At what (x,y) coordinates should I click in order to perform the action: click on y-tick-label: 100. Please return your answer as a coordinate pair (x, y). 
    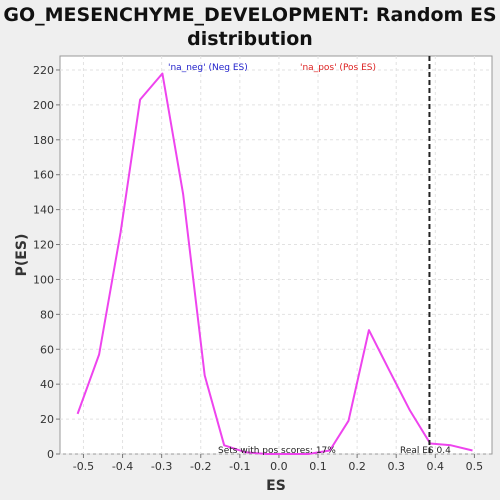
    Looking at the image, I should click on (43, 279).